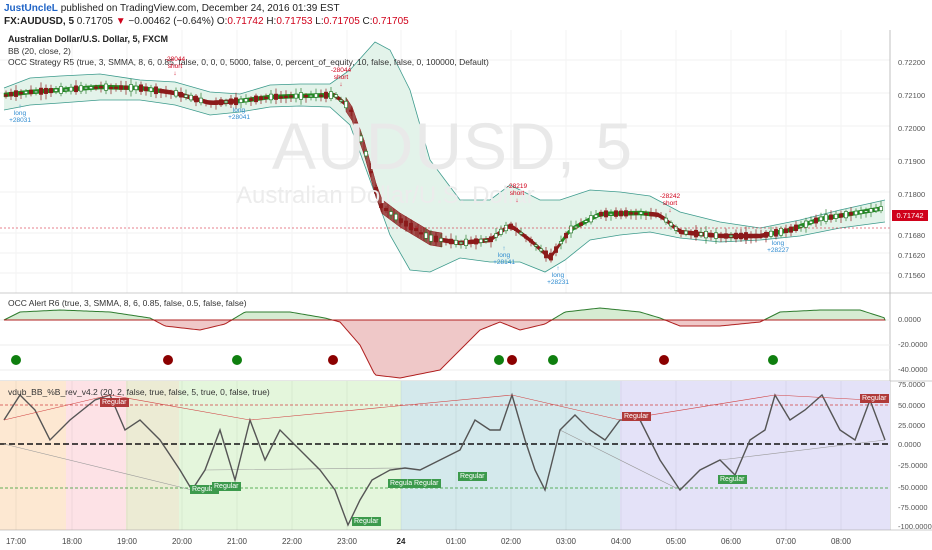 This screenshot has width=932, height=550. I want to click on alert-negative-area, so click(444, 349).